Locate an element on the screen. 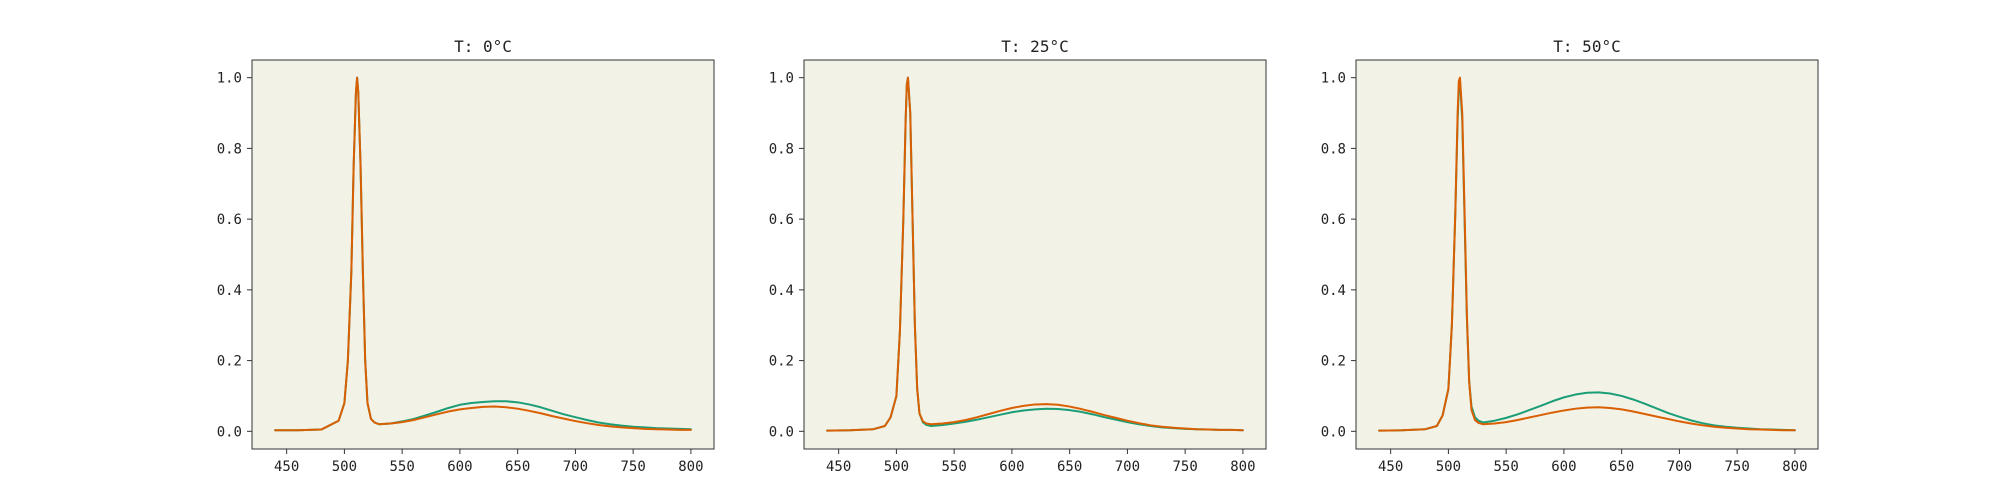 The width and height of the screenshot is (2000, 500). chart-title: T: 25°C is located at coordinates (1034, 46).